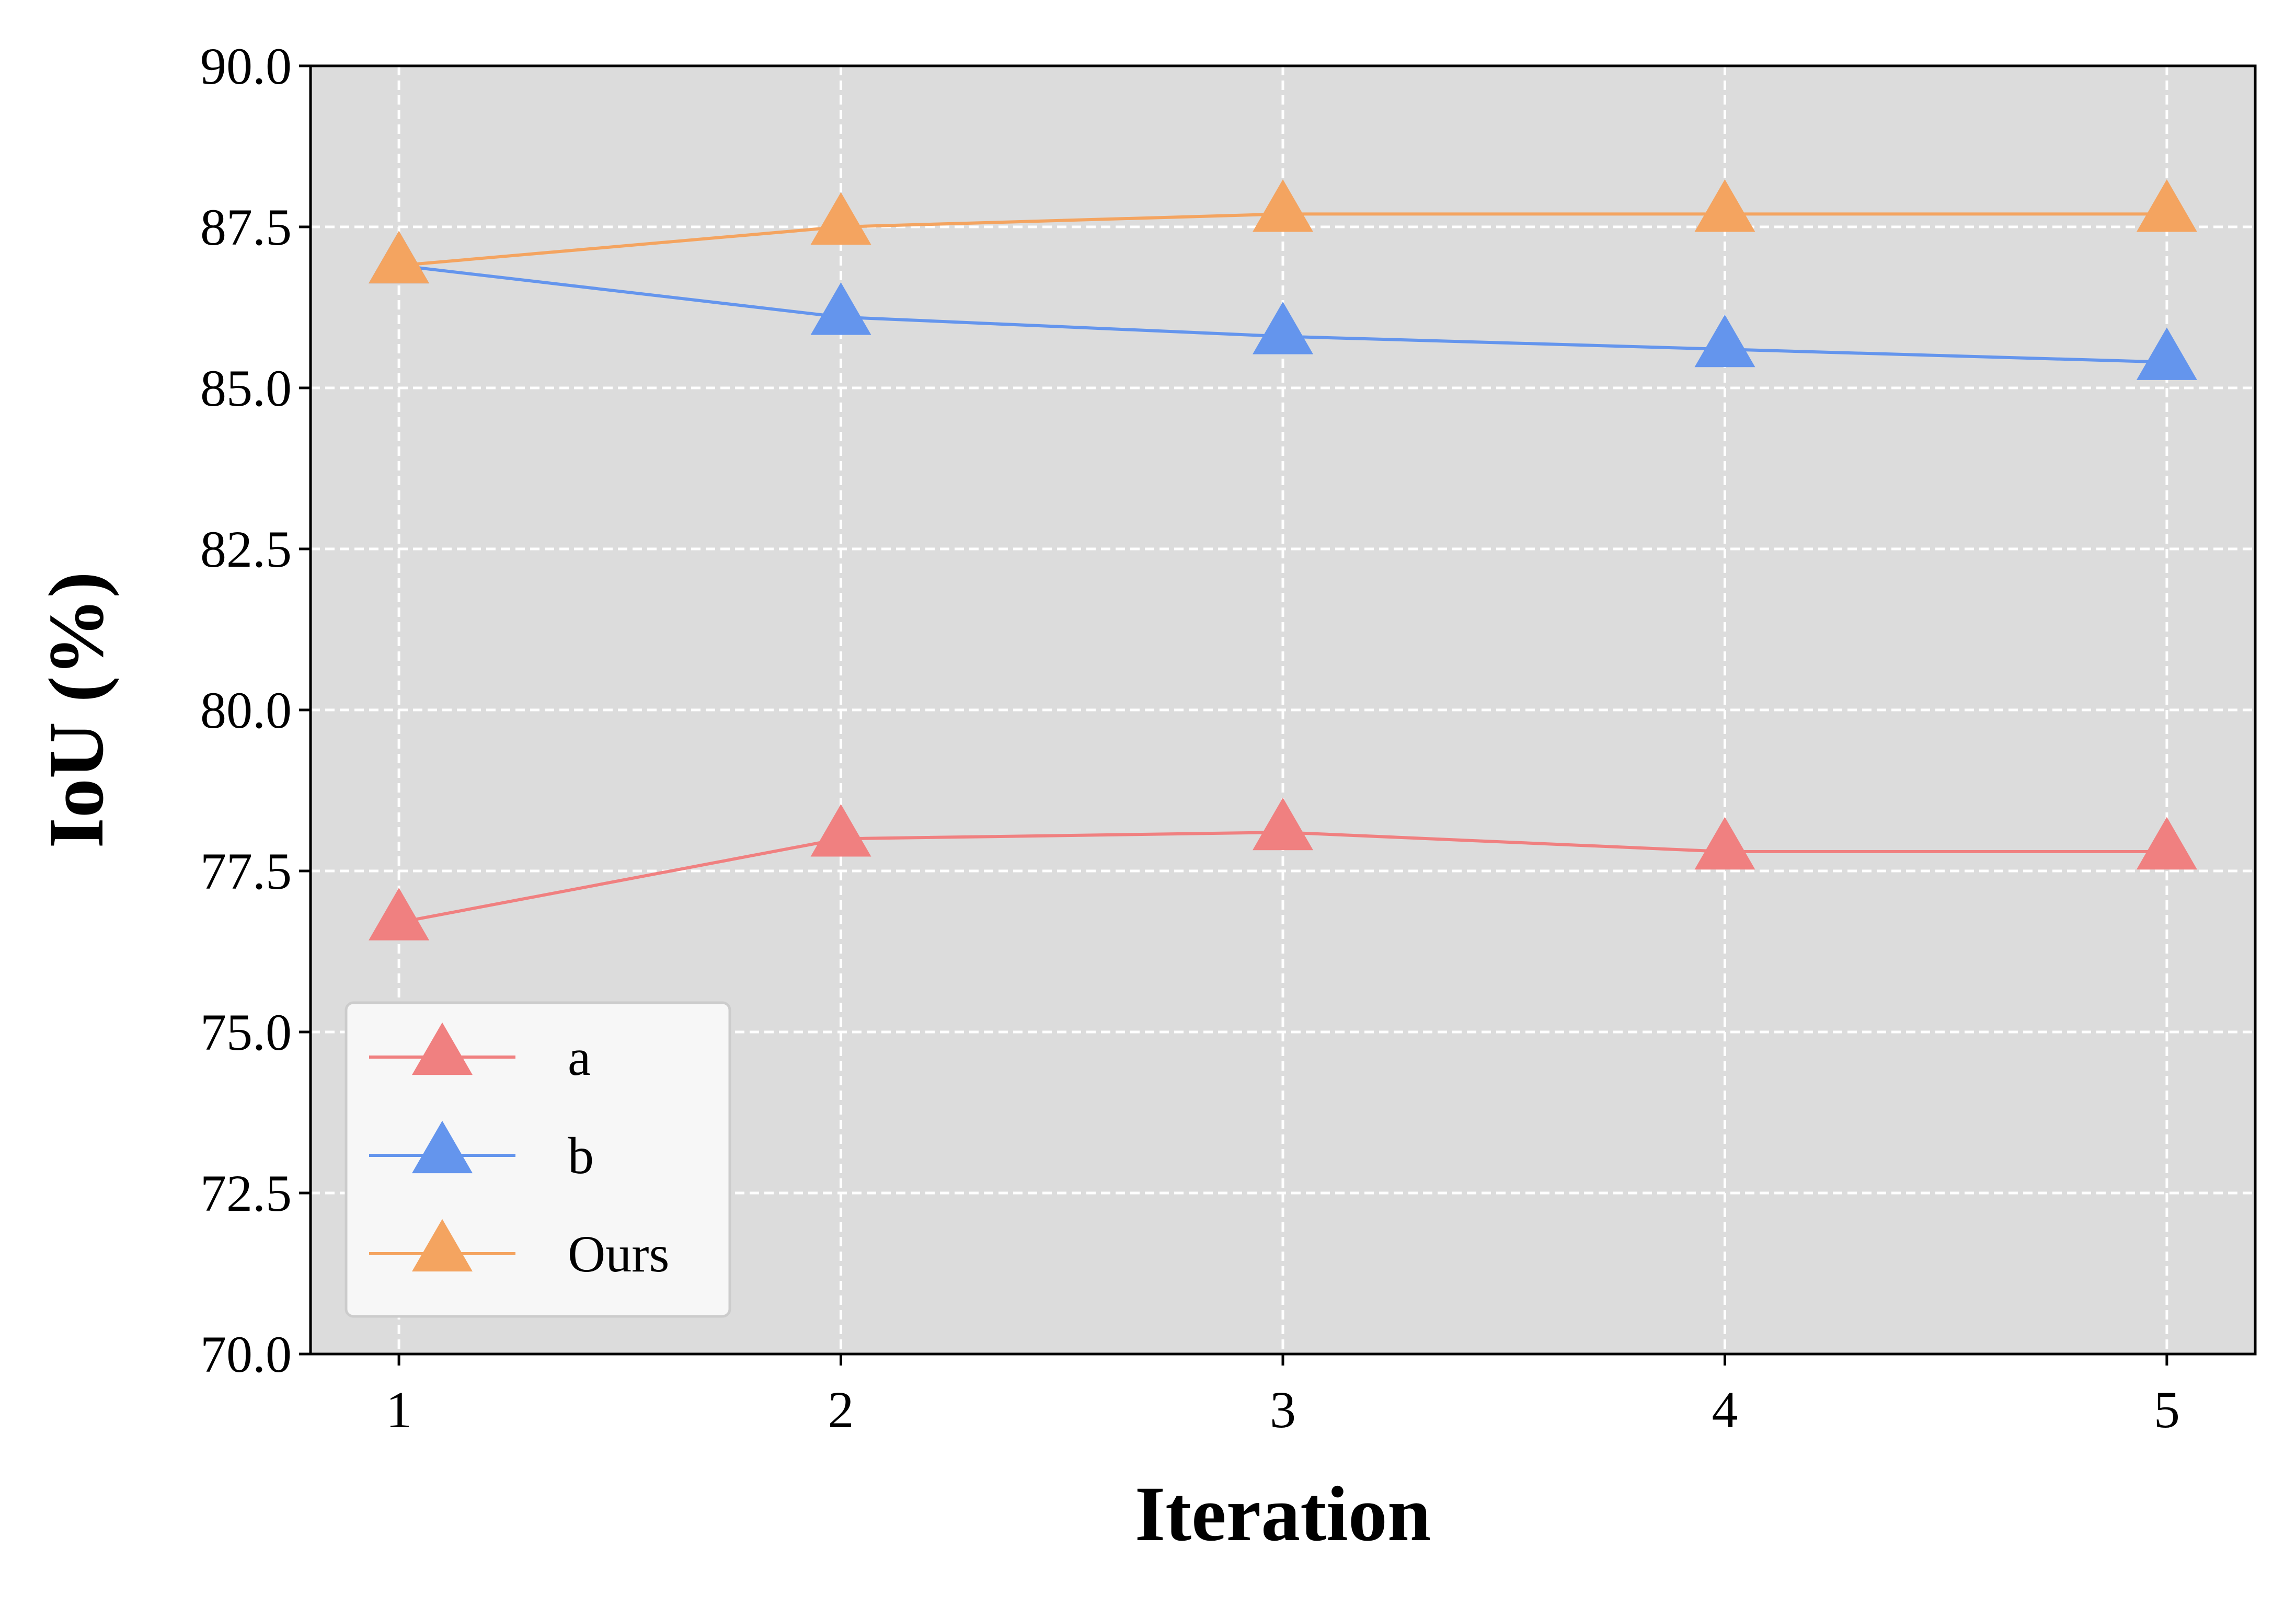 Image resolution: width=2296 pixels, height=1606 pixels. I want to click on legend-box, so click(538, 1160).